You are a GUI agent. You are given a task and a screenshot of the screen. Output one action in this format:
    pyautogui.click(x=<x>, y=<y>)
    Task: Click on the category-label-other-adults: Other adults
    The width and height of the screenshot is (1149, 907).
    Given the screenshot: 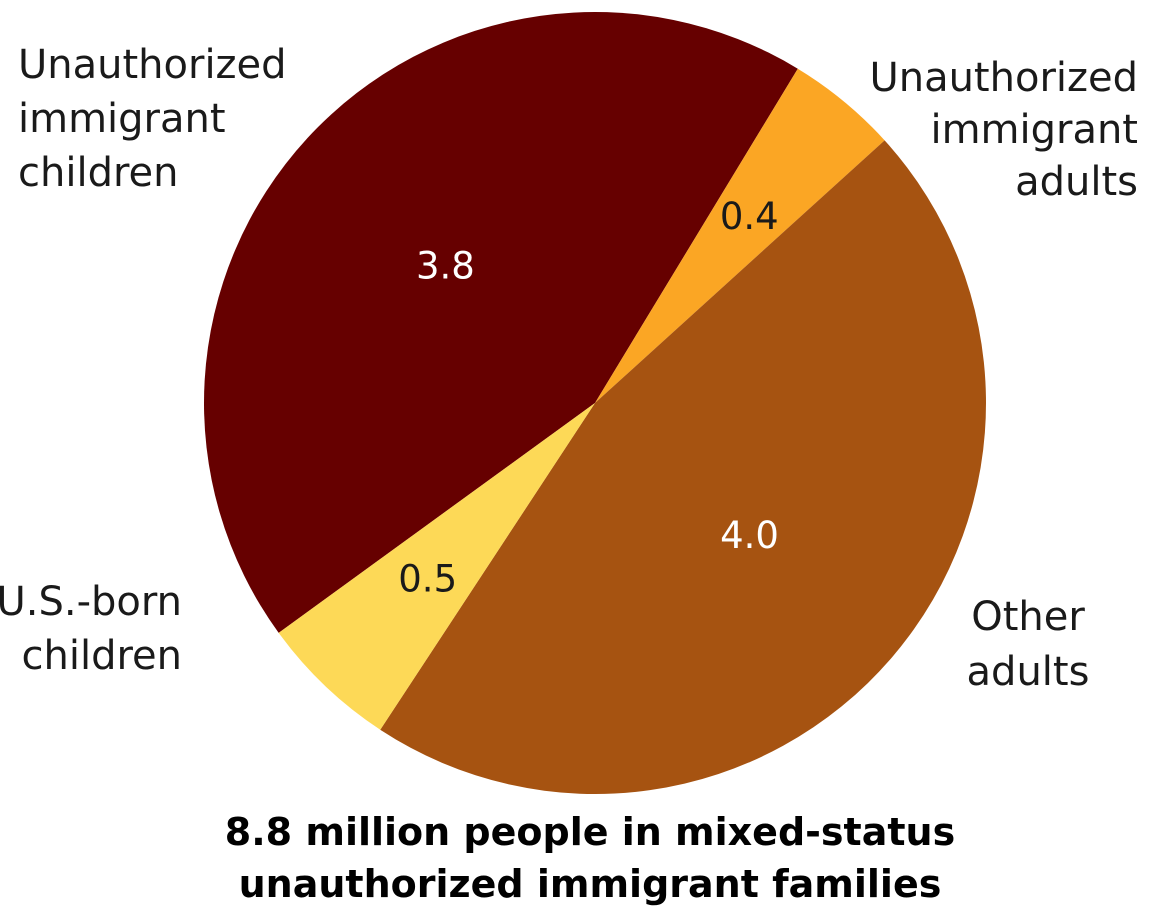 What is the action you would take?
    pyautogui.click(x=1028, y=644)
    